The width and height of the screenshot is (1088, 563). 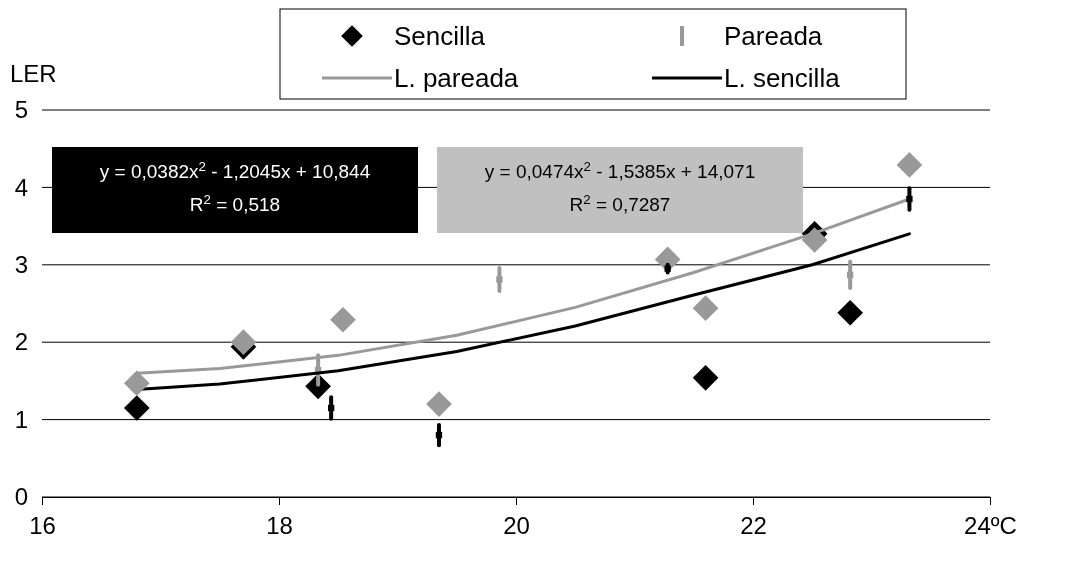 I want to click on annotation: y = 0,0474x$^{2}$ - 1,5385x + 14,071, so click(x=620, y=170).